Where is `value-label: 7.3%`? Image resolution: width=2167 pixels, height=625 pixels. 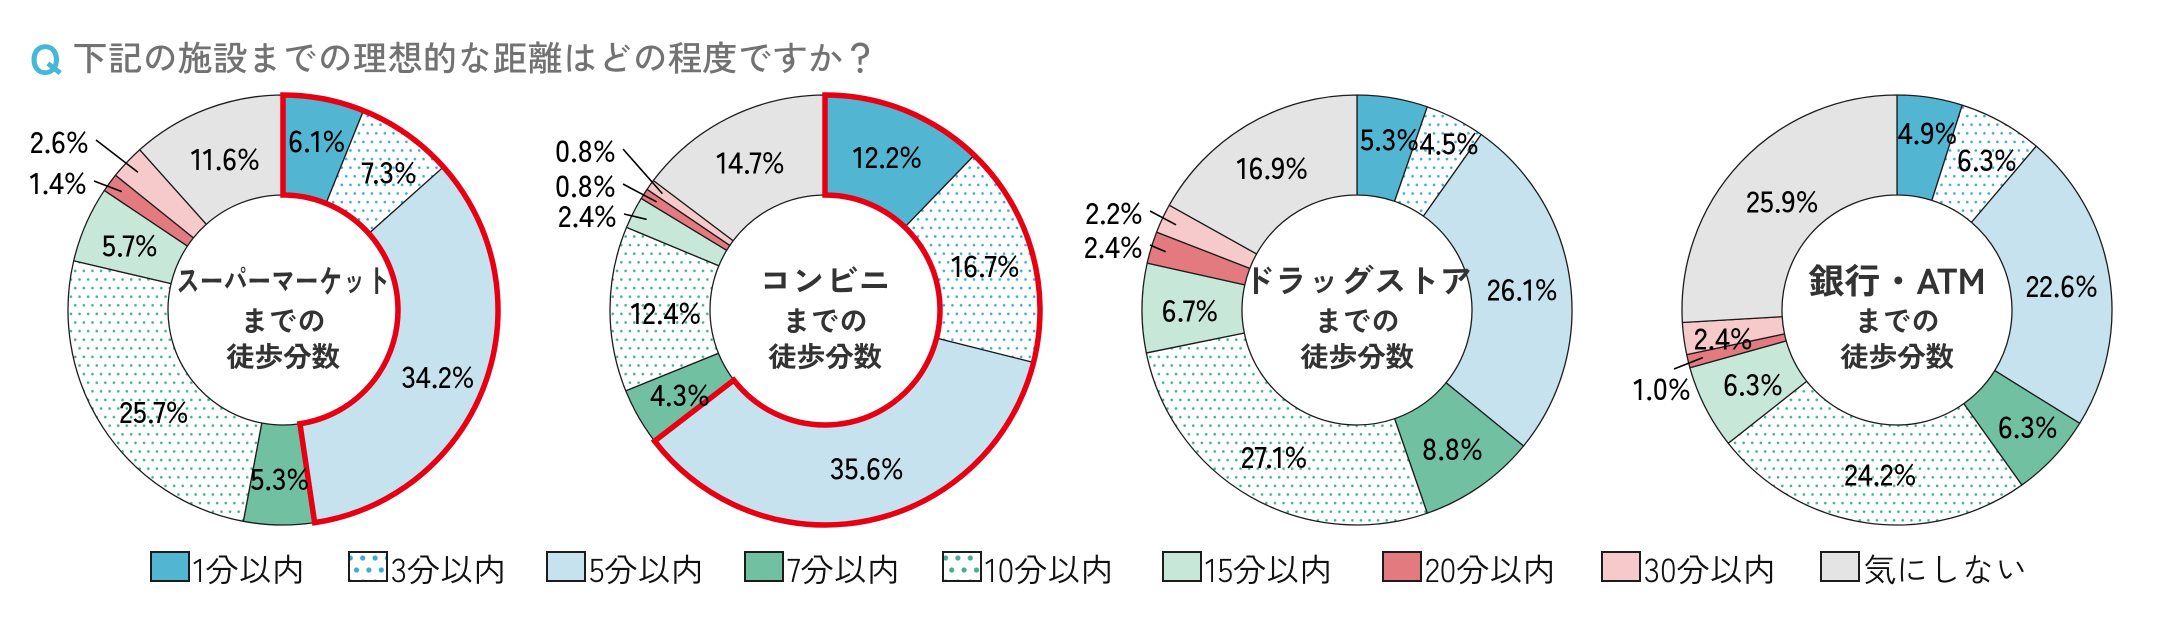
value-label: 7.3% is located at coordinates (389, 170).